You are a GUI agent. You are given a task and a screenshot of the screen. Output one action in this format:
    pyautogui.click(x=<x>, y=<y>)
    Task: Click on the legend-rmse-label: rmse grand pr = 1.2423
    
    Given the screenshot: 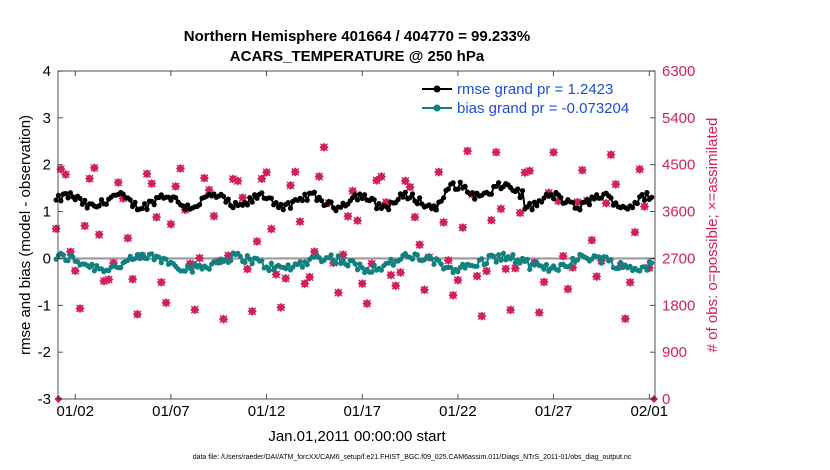 What is the action you would take?
    pyautogui.click(x=535, y=89)
    